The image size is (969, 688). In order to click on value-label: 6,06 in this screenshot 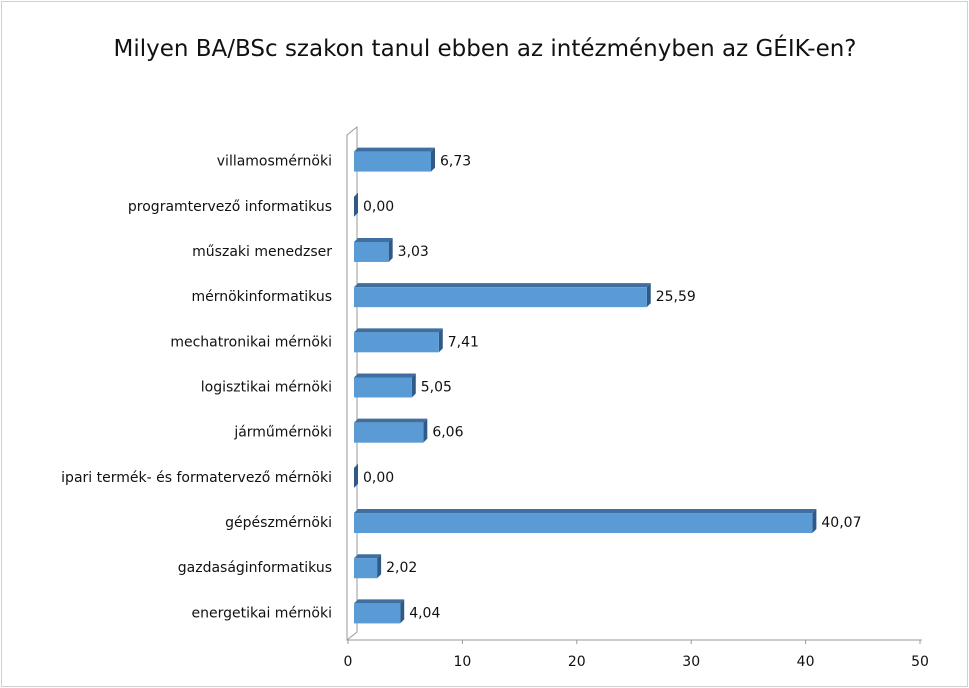, I will do `click(447, 433)`.